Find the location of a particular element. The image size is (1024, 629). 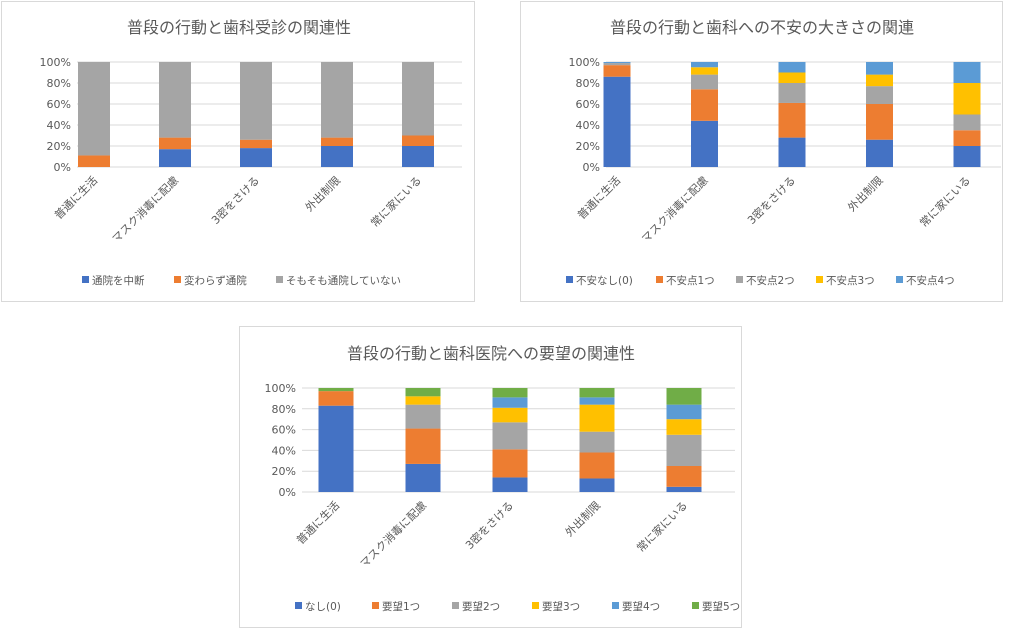

legend-label: 要望5つ is located at coordinates (721, 606).